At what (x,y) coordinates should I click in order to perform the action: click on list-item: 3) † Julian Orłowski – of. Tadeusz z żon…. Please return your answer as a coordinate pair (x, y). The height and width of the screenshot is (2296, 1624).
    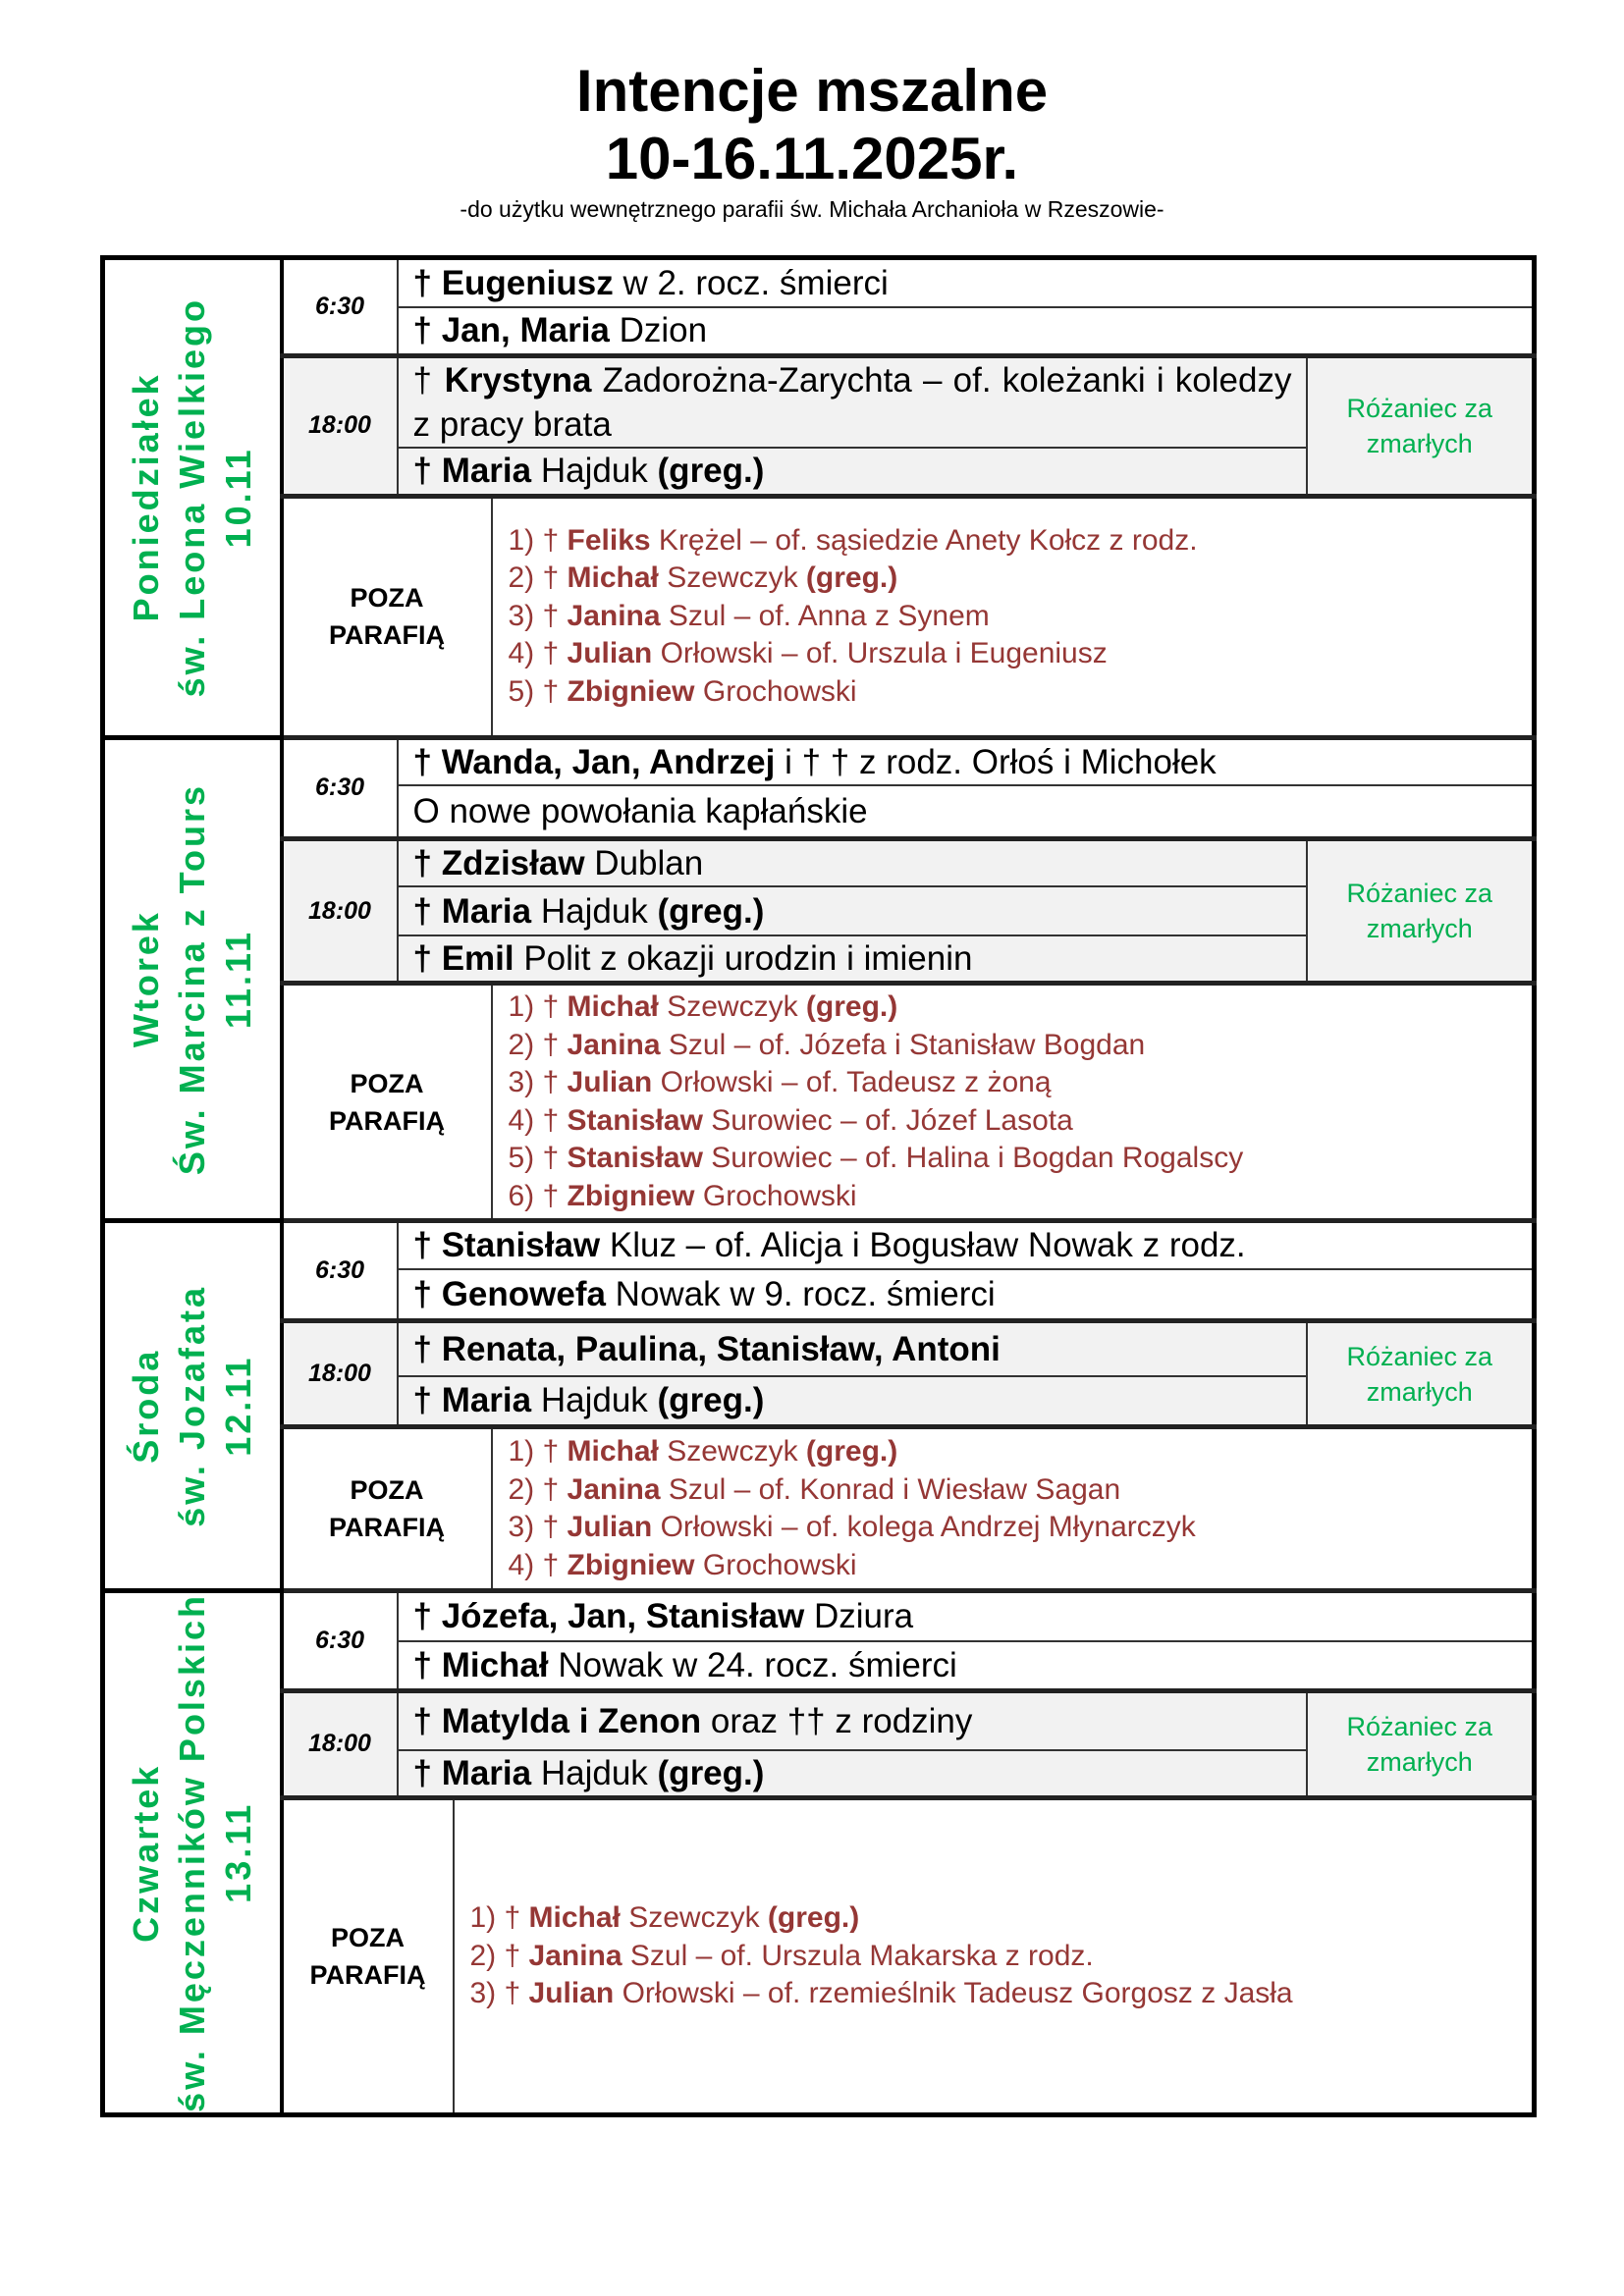
    Looking at the image, I should click on (876, 1083).